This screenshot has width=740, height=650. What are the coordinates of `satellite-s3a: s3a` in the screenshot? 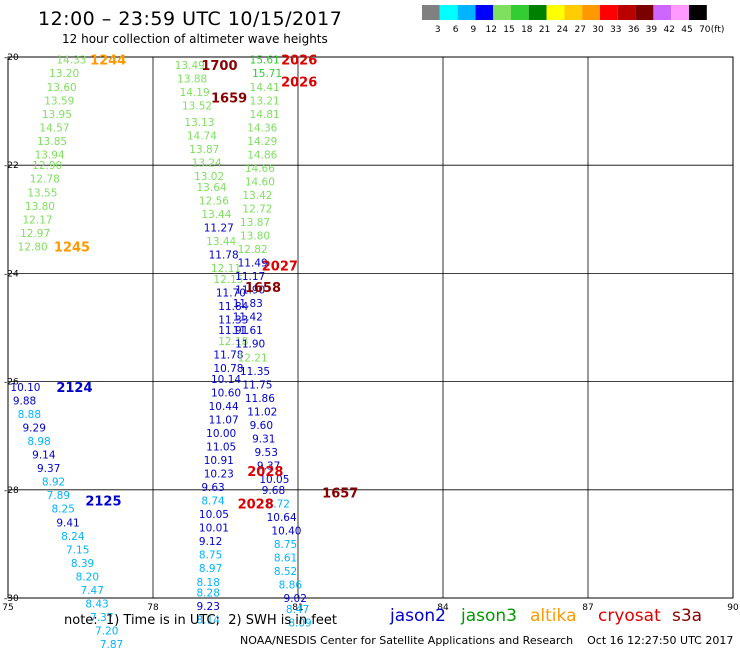 It's located at (687, 616).